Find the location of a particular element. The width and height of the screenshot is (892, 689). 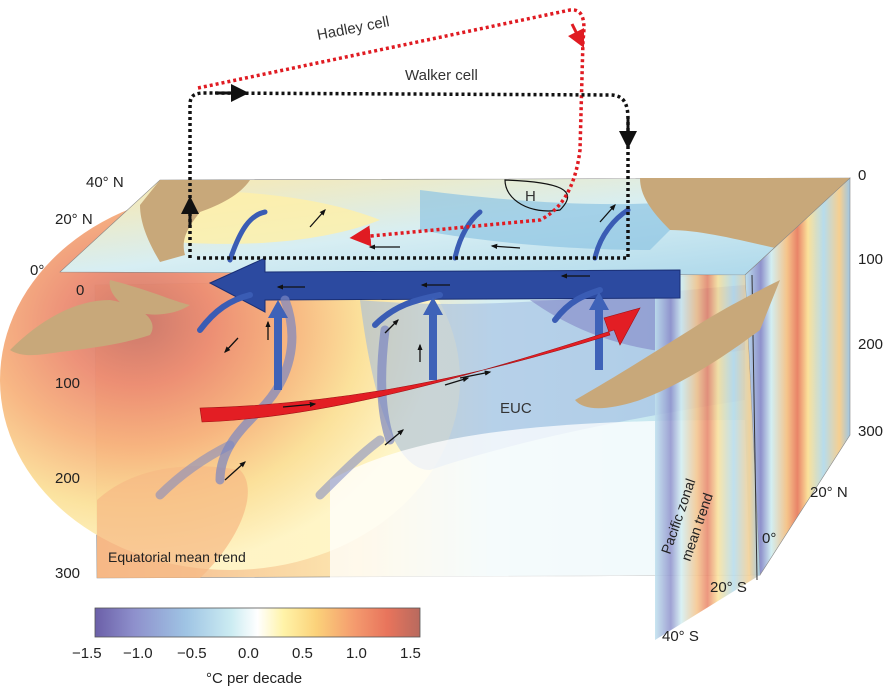

front-depth-100: 100 is located at coordinates (67, 383).